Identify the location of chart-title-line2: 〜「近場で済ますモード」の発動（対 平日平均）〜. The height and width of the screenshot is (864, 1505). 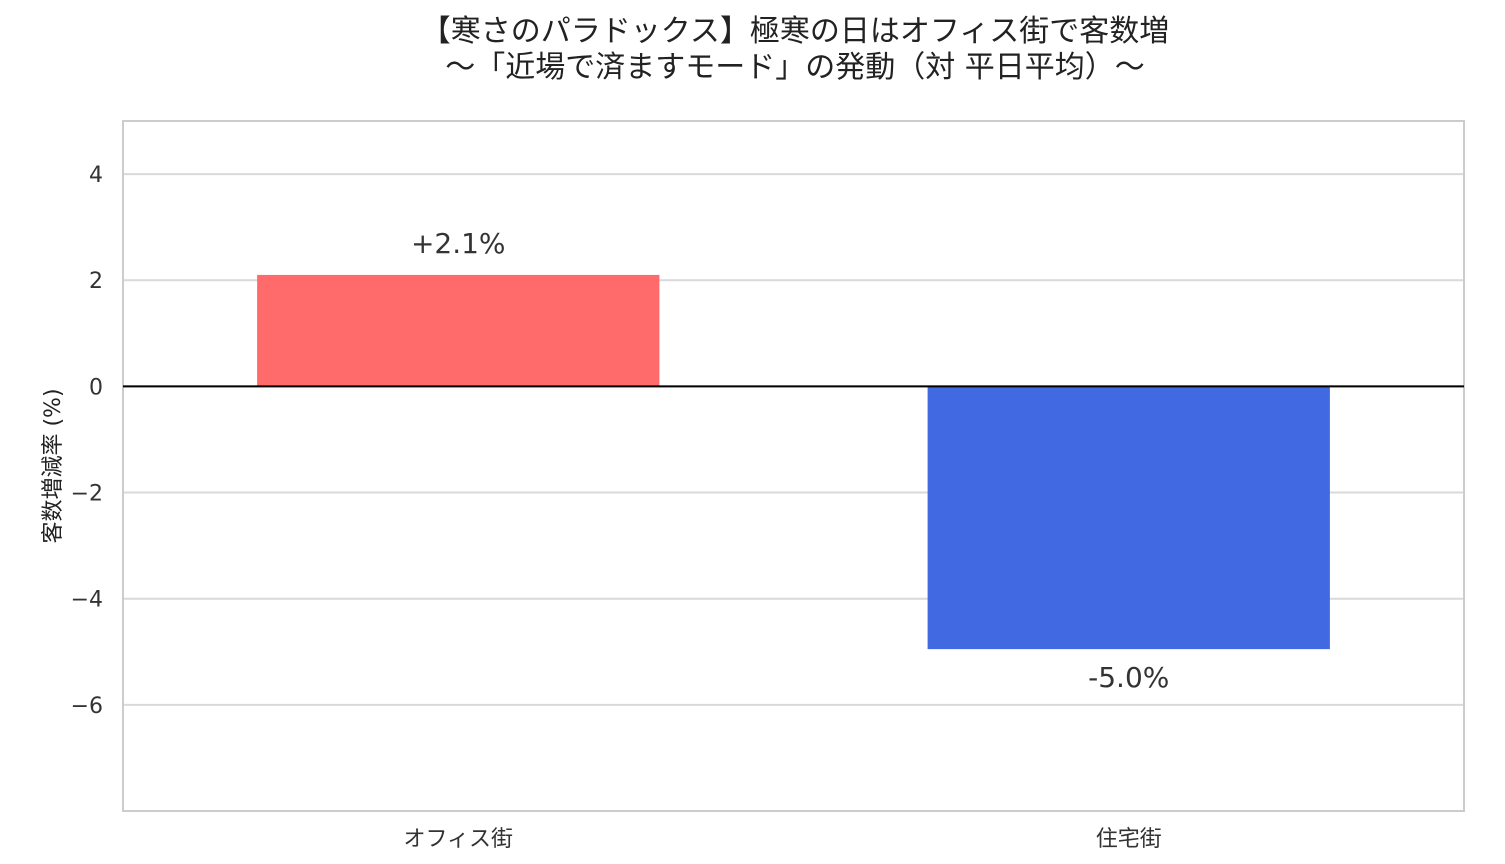
(795, 67).